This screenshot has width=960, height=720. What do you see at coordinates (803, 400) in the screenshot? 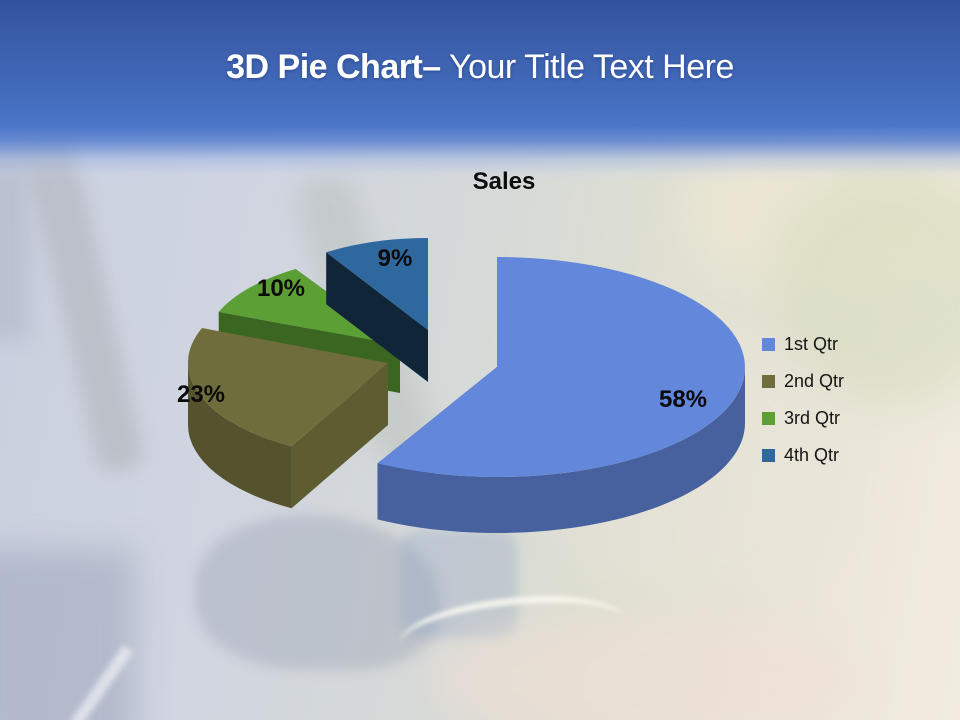
I see `chart-legend: 1st Qtr 2nd Qtr 3rd Qtr 4th Qtr` at bounding box center [803, 400].